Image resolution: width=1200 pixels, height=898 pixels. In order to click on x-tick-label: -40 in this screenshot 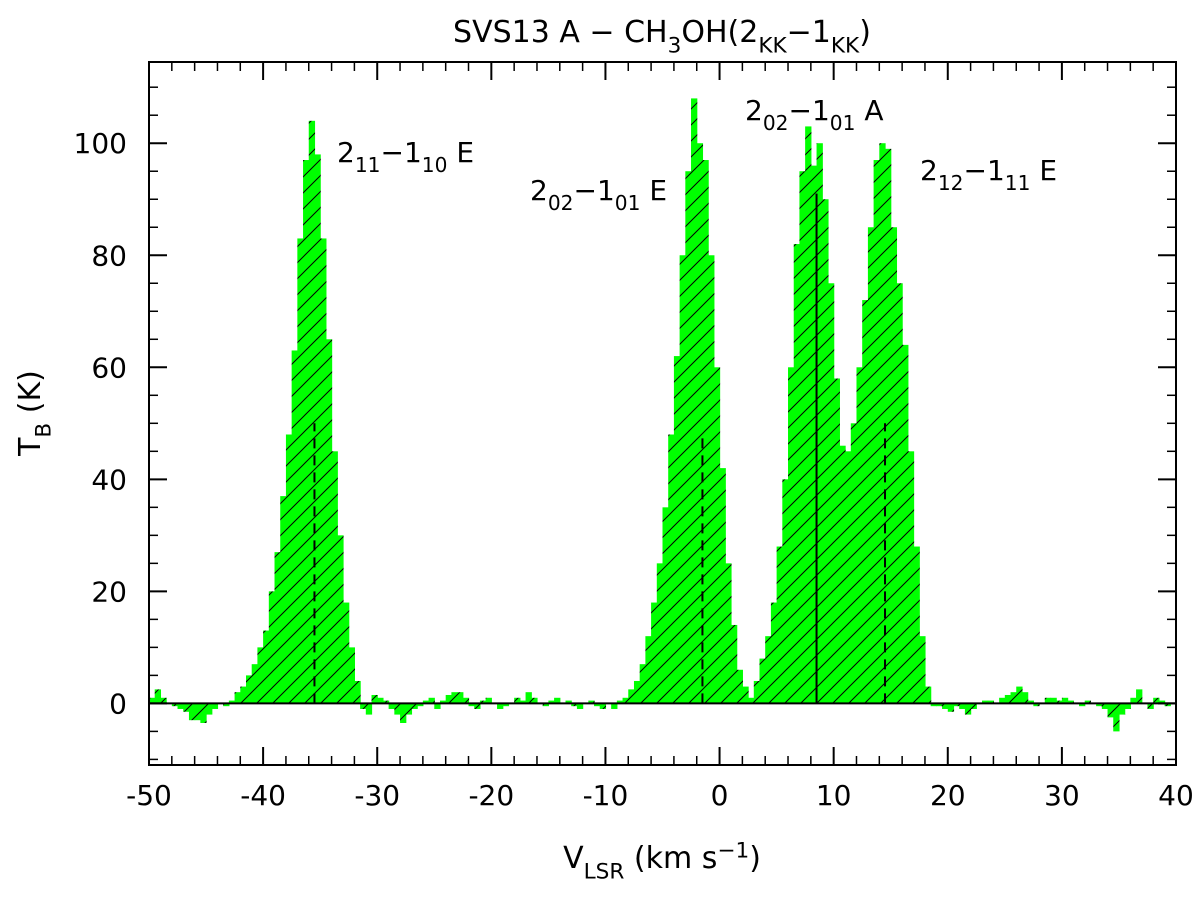, I will do `click(263, 795)`.